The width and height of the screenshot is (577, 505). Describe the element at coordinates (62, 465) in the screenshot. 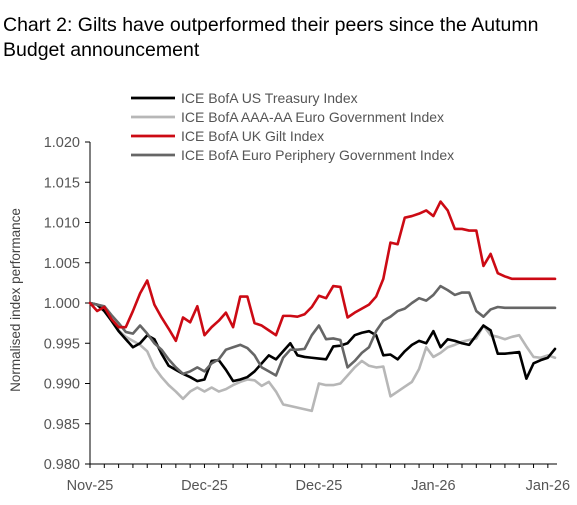

I see `y-tick-label: 0.980` at that location.